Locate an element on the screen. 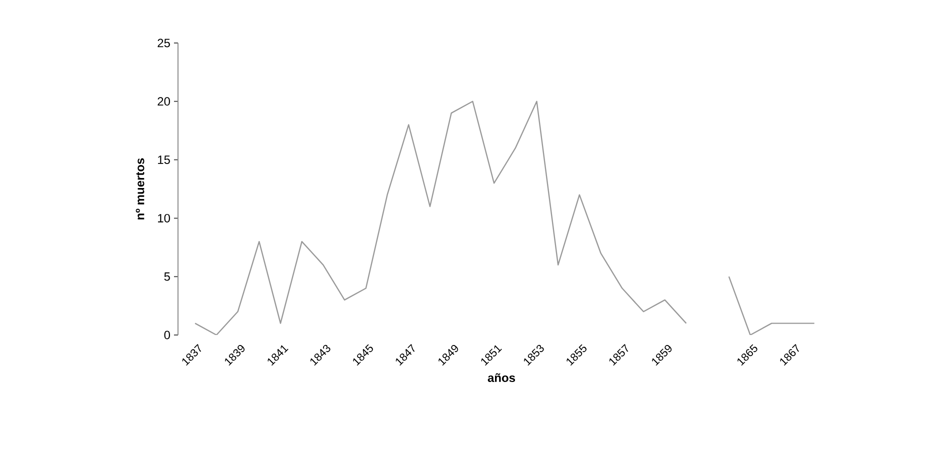 This screenshot has height=461, width=945. y-tick-label: 15 is located at coordinates (164, 160).